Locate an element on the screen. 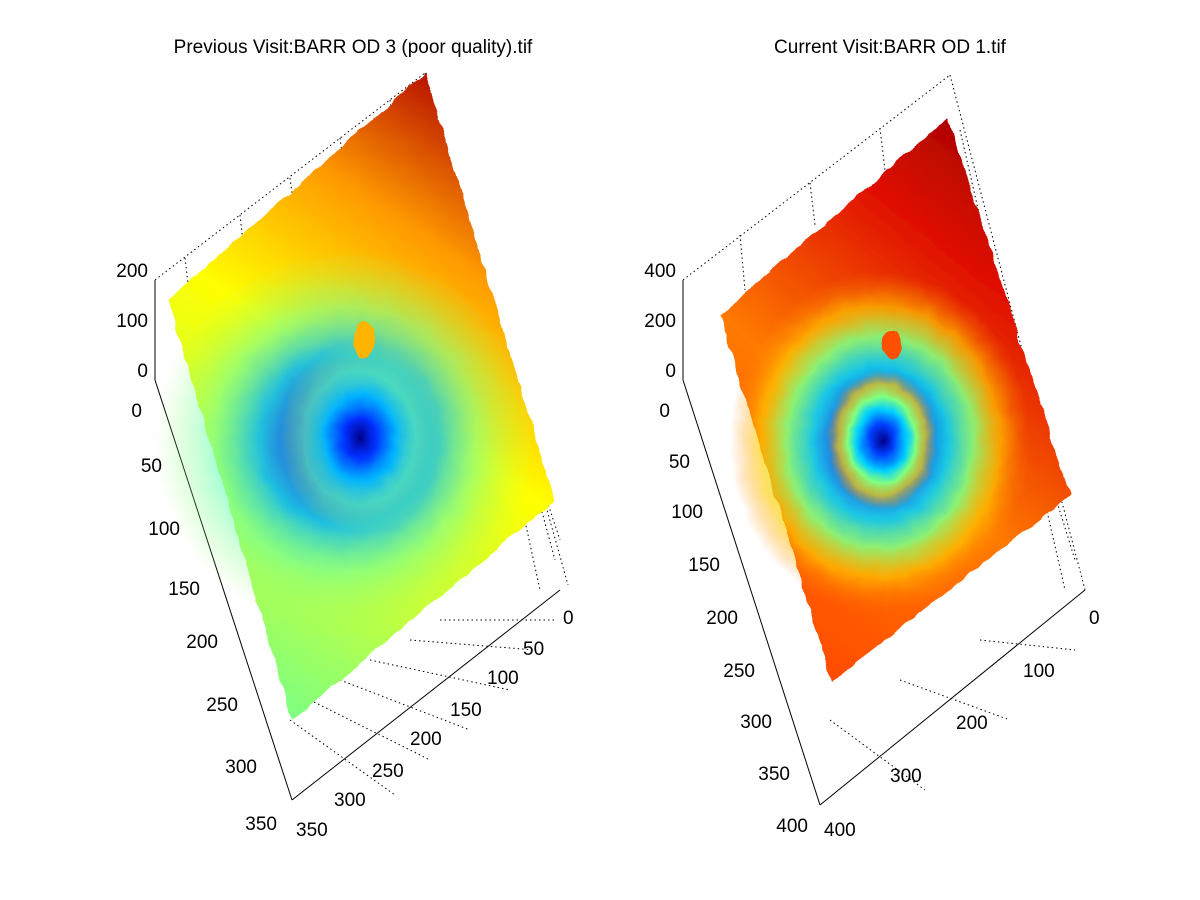 Image resolution: width=1200 pixels, height=900 pixels. right-x-ticks: 0 100 200 300 400 is located at coordinates (962, 724).